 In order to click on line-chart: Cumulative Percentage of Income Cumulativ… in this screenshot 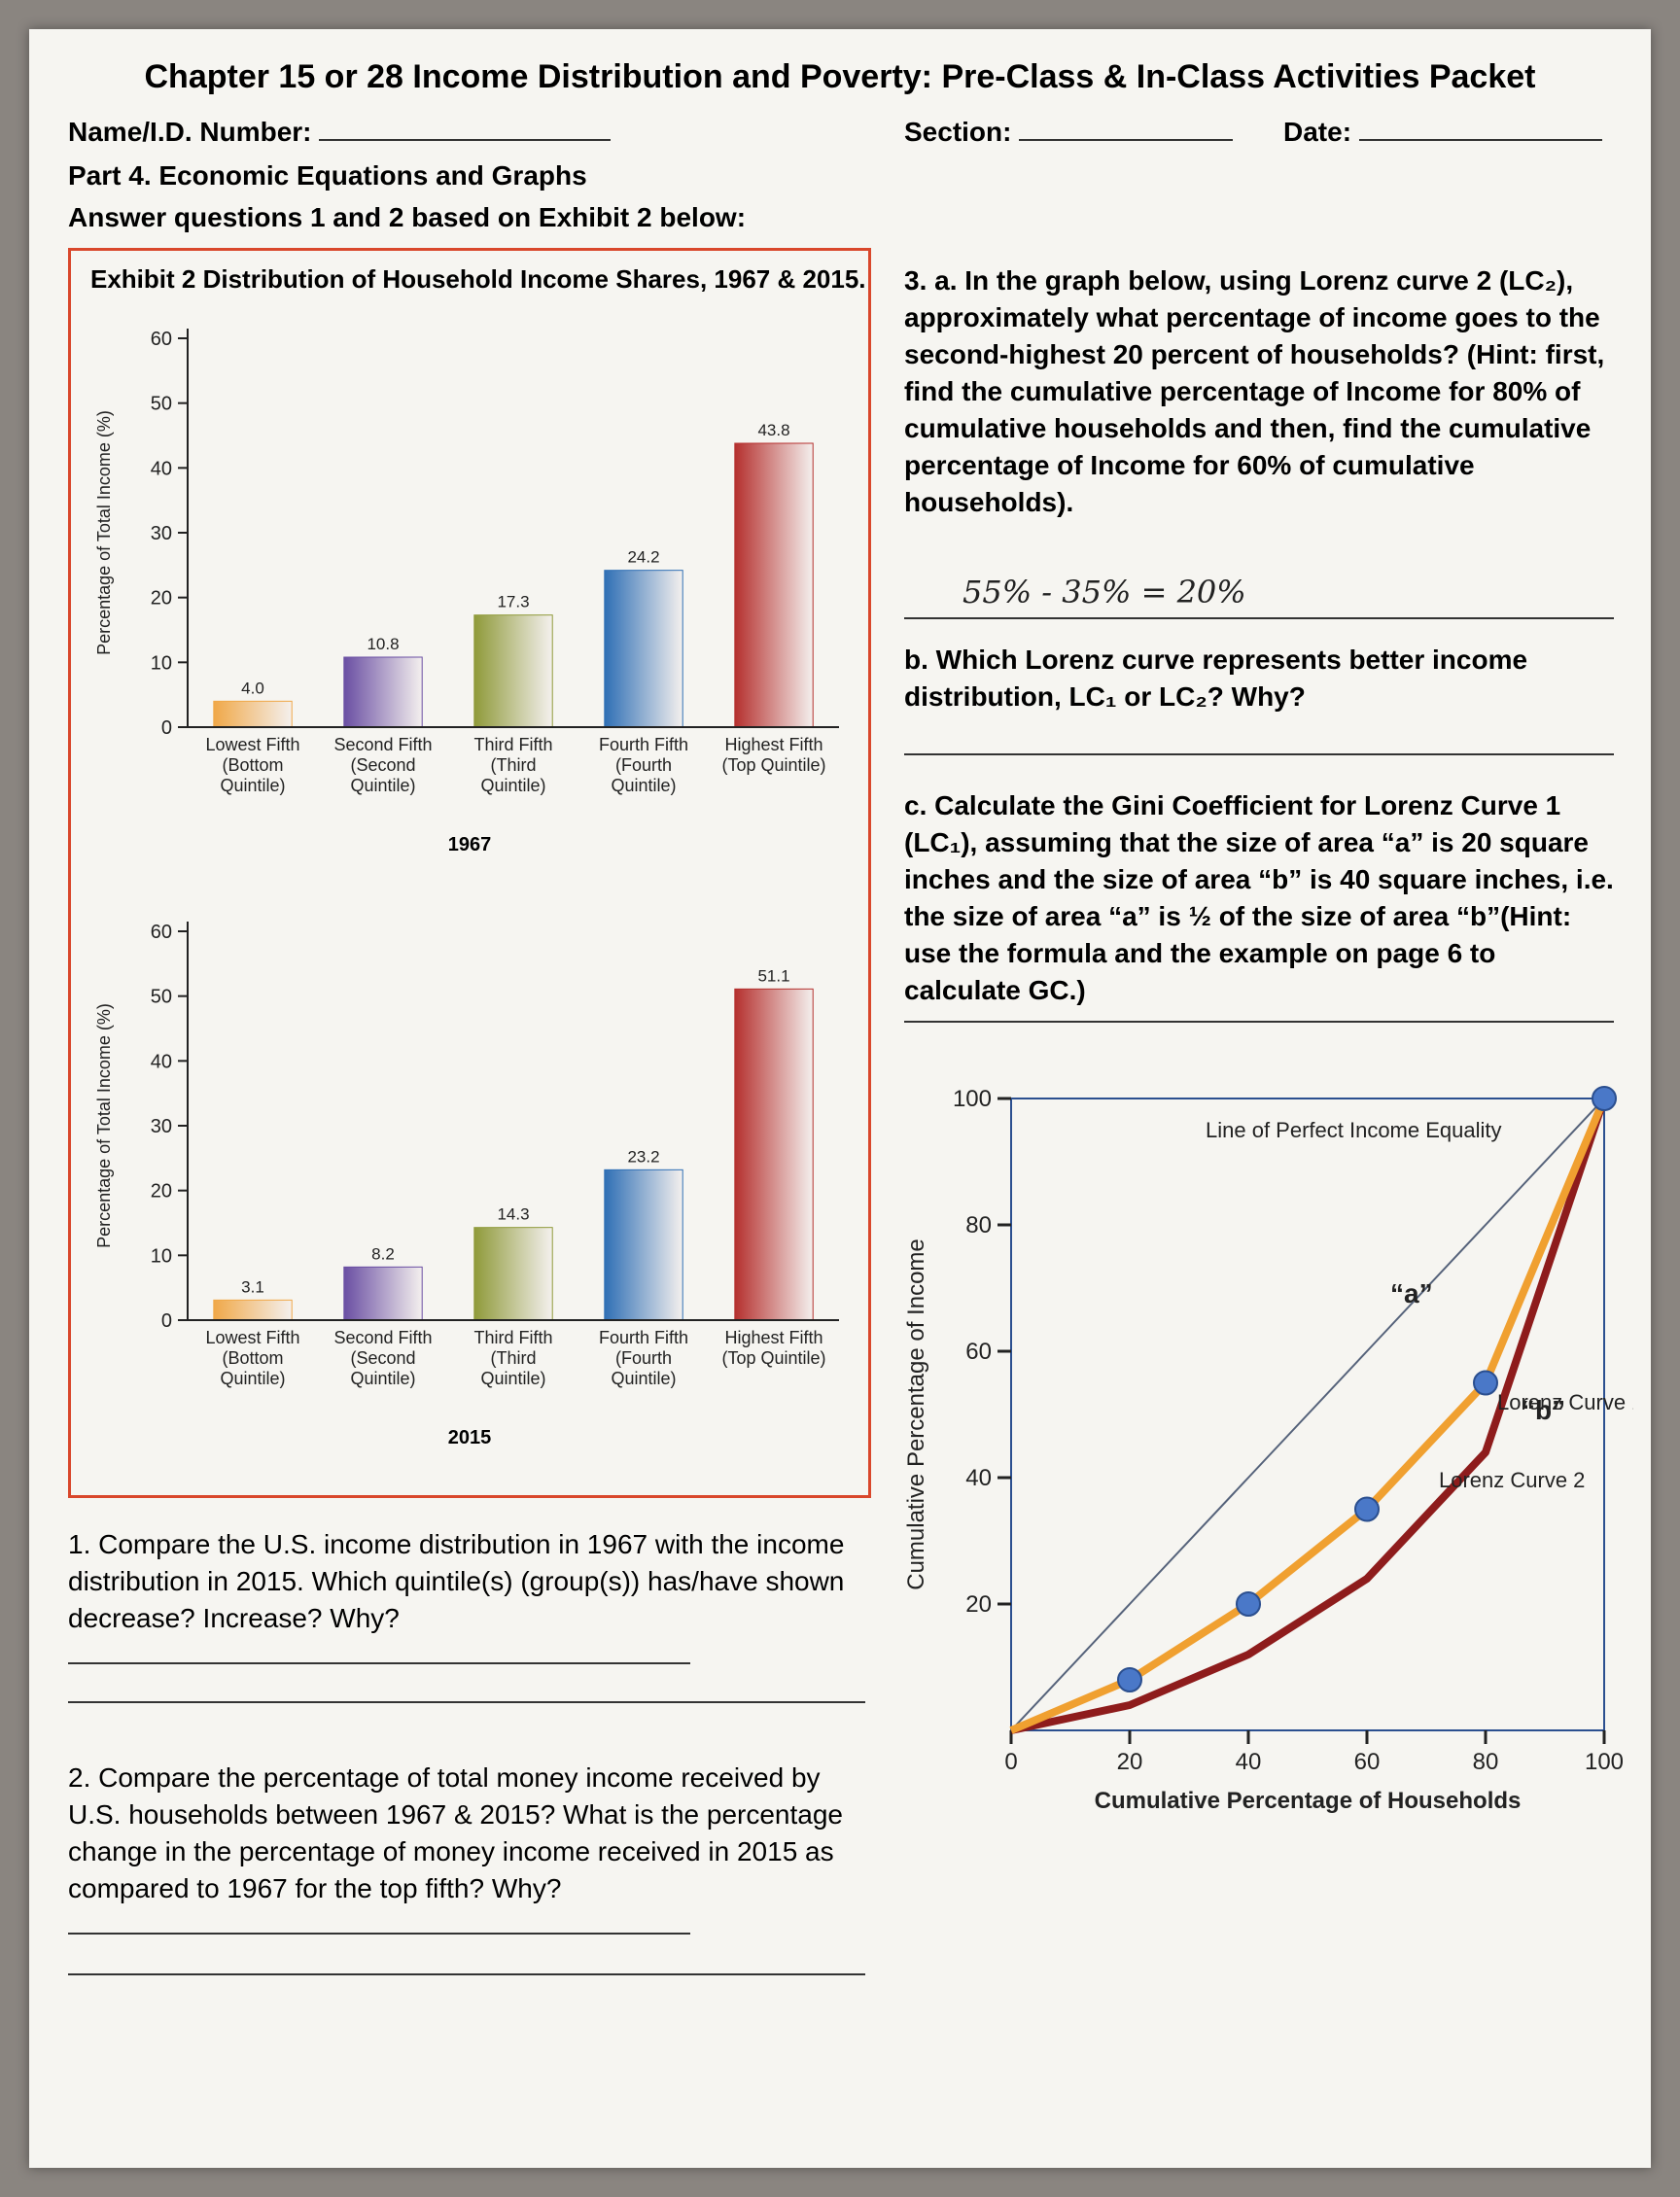, I will do `click(1273, 1450)`.